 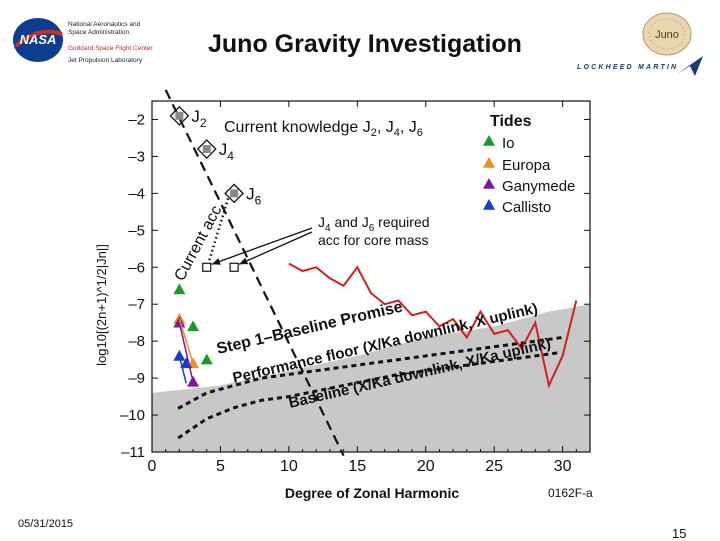 What do you see at coordinates (99, 32) in the screenshot?
I see `org-line2: Space Administration` at bounding box center [99, 32].